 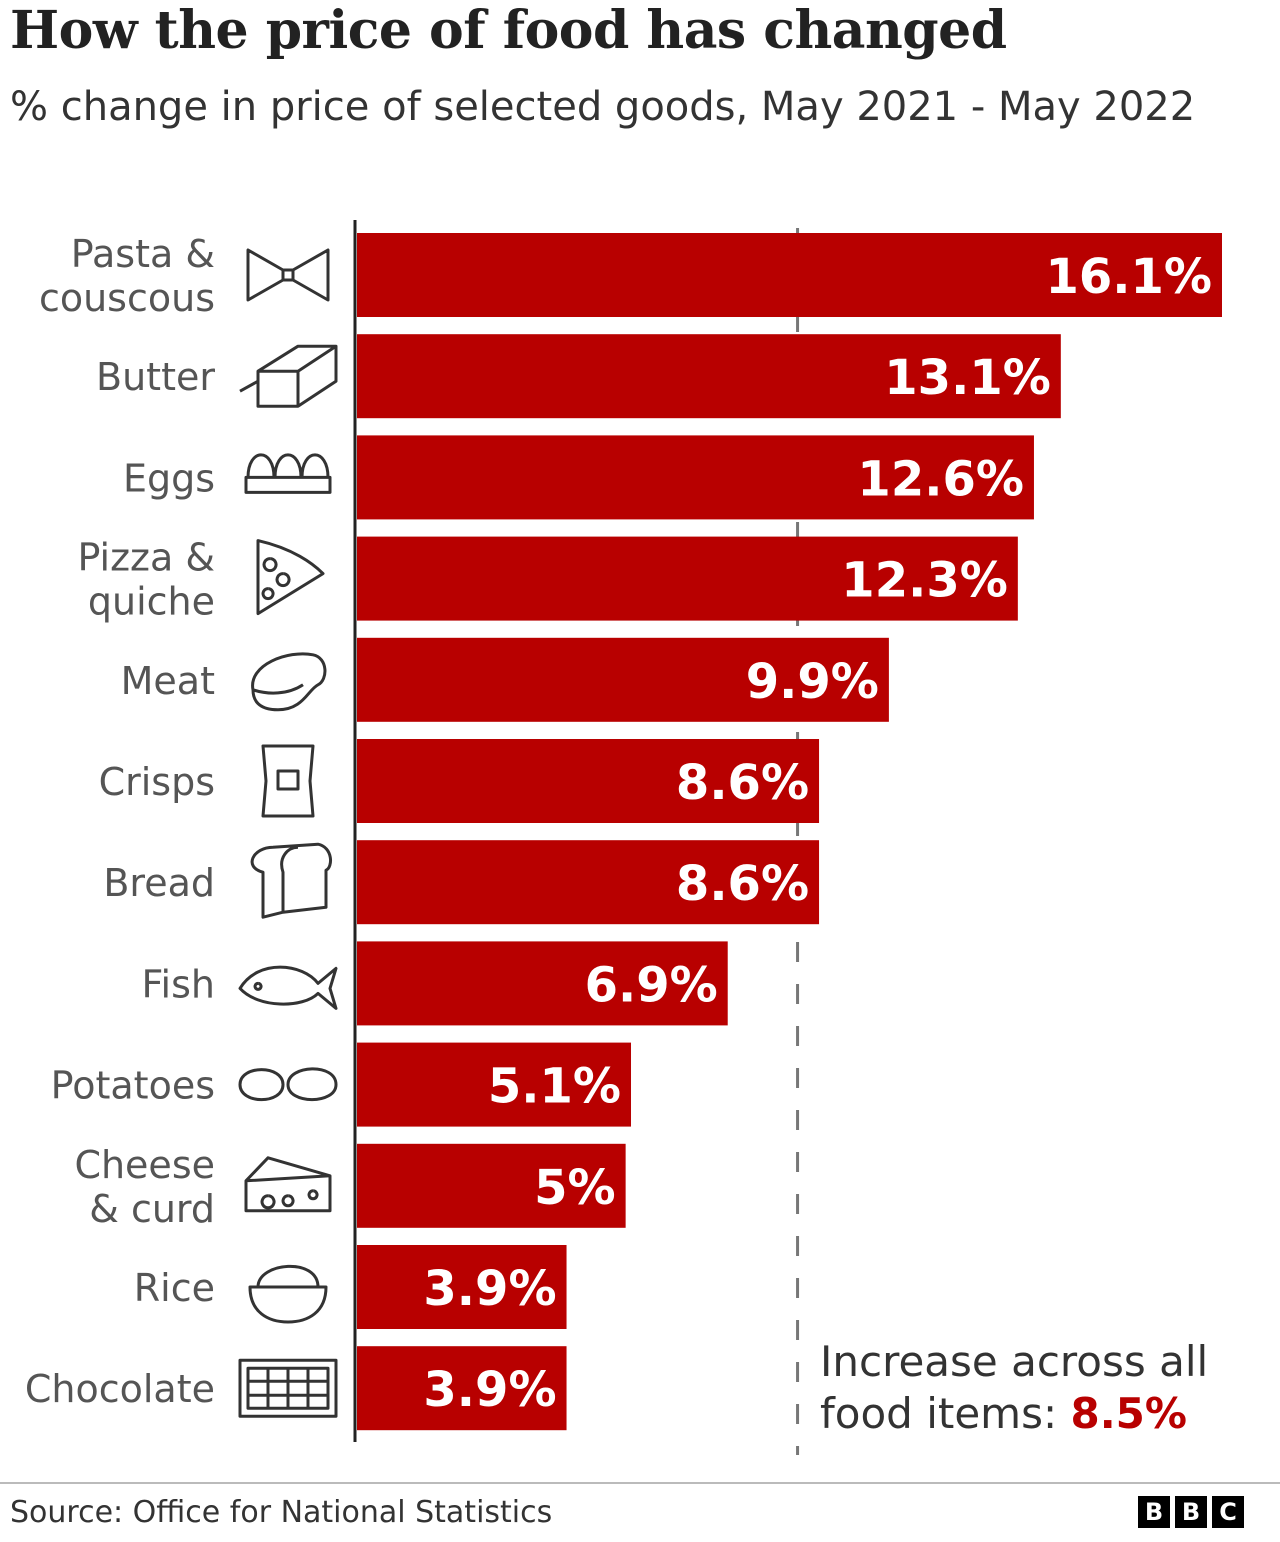 I want to click on crisps-icon, so click(x=288, y=781).